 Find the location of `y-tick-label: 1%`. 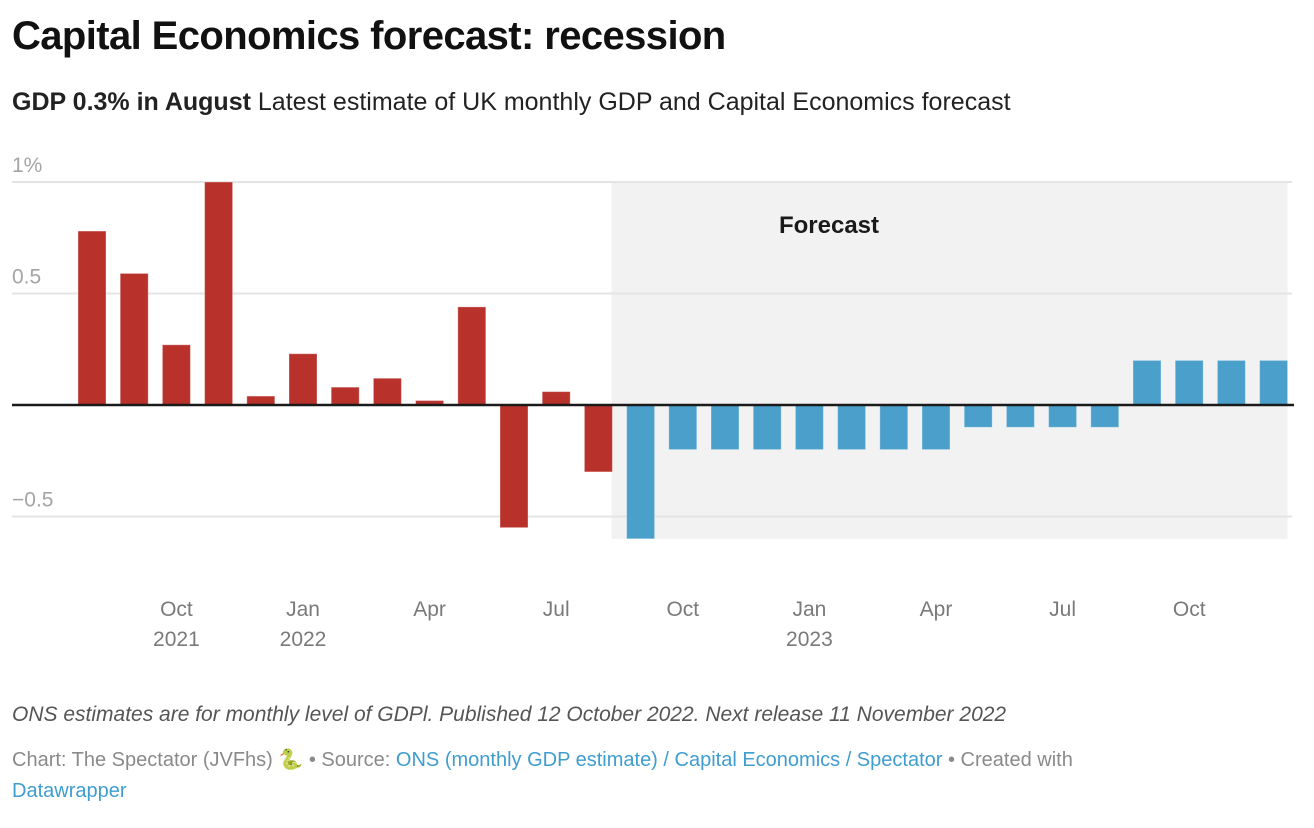

y-tick-label: 1% is located at coordinates (27, 165).